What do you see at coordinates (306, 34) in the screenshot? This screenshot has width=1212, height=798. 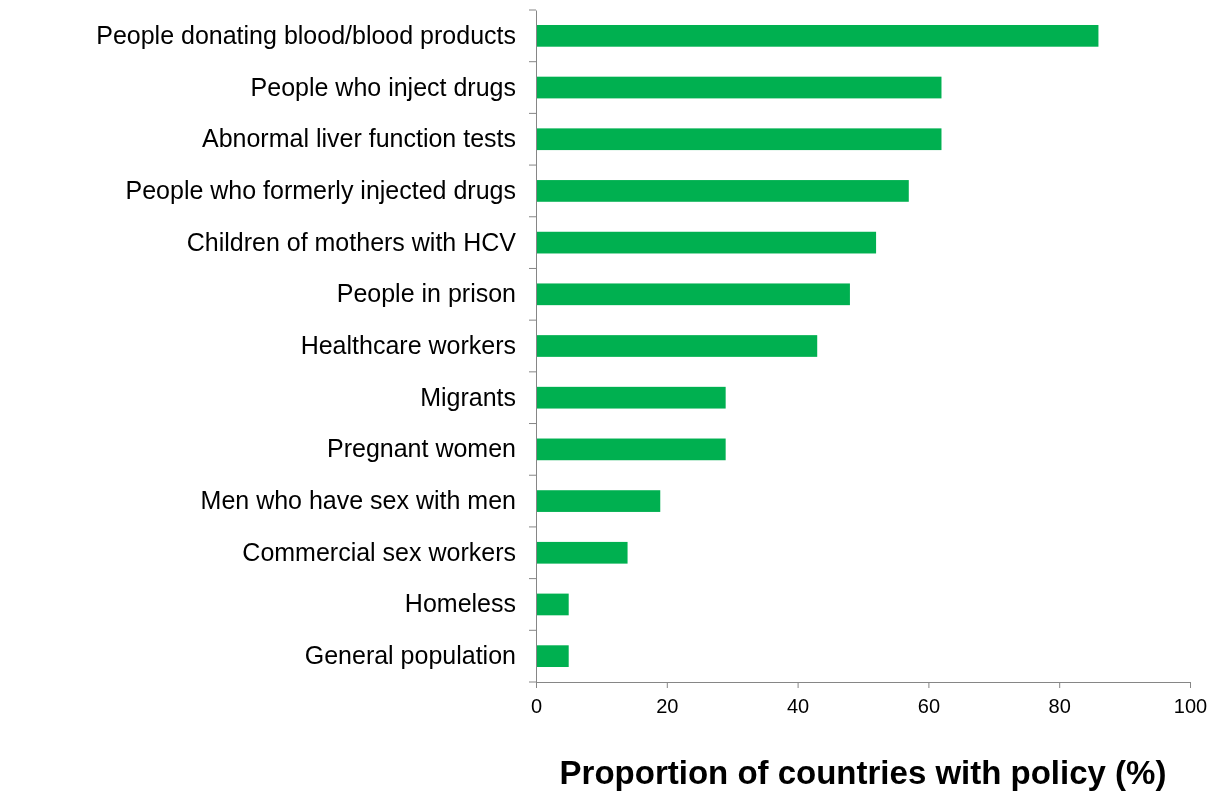 I see `y-tick-label: People donating blood/blood products` at bounding box center [306, 34].